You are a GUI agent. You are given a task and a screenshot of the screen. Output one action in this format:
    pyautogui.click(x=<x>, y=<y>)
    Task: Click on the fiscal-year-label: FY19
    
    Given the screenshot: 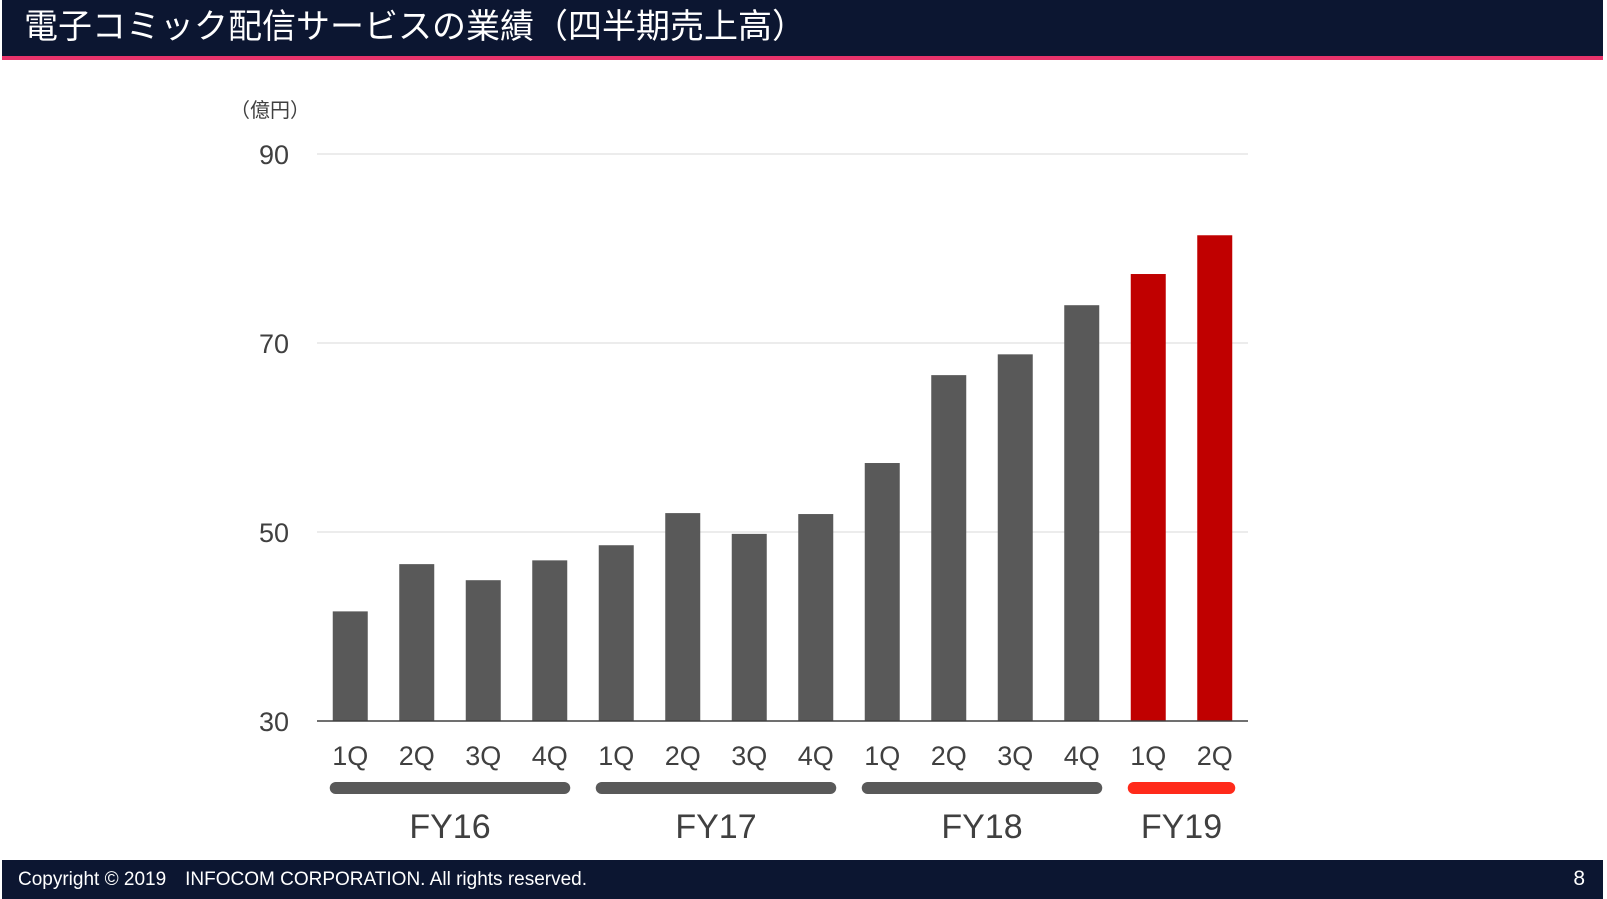 What is the action you would take?
    pyautogui.click(x=1181, y=827)
    